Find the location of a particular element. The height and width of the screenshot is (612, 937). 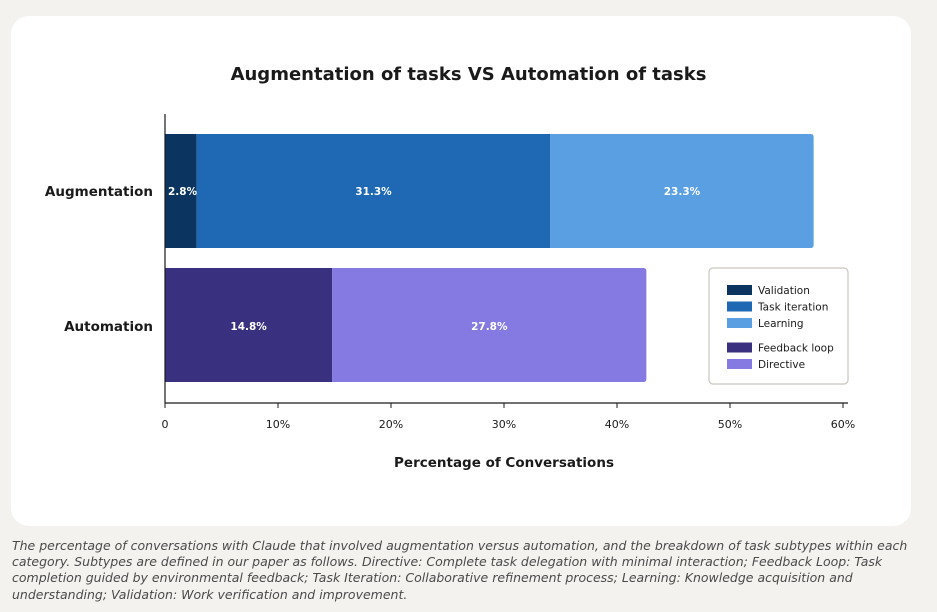

bar-augmentation-validation is located at coordinates (181, 191).